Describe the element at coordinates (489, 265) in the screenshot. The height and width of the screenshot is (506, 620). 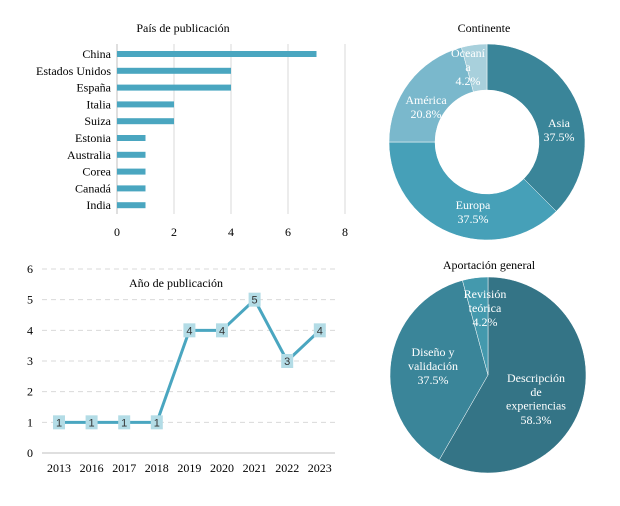
I see `pie-chart-title: Aportación general` at that location.